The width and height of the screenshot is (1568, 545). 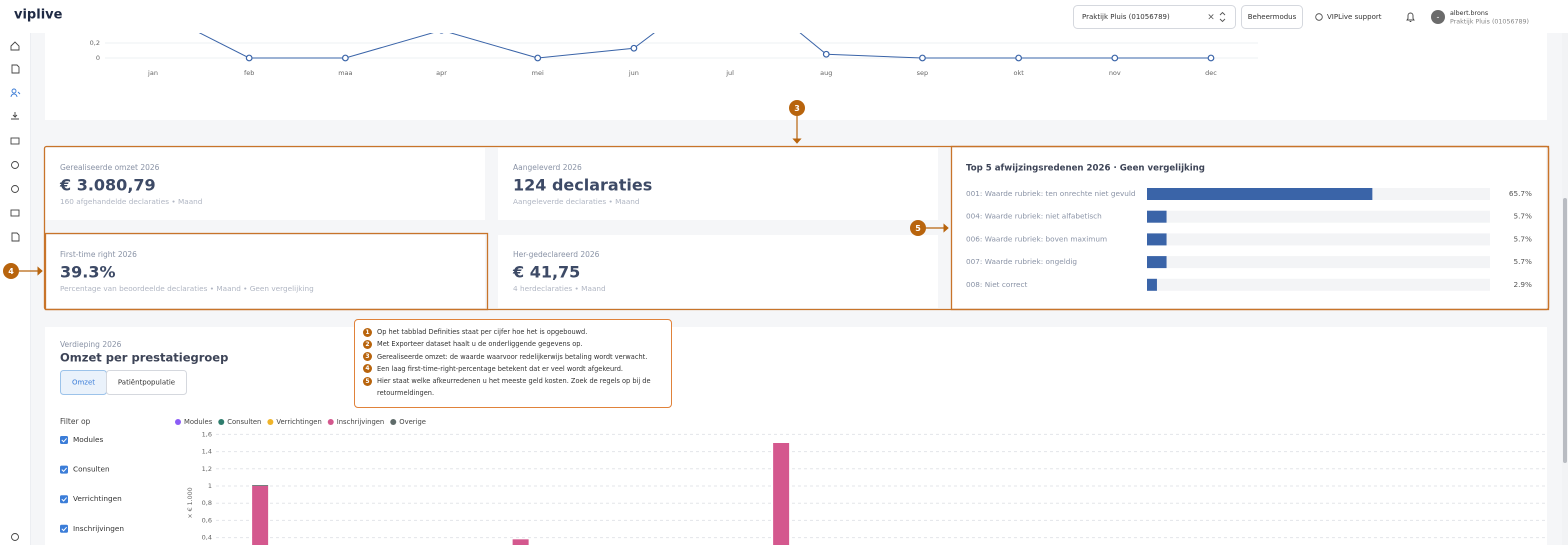 I want to click on card-icon, so click(x=15, y=213).